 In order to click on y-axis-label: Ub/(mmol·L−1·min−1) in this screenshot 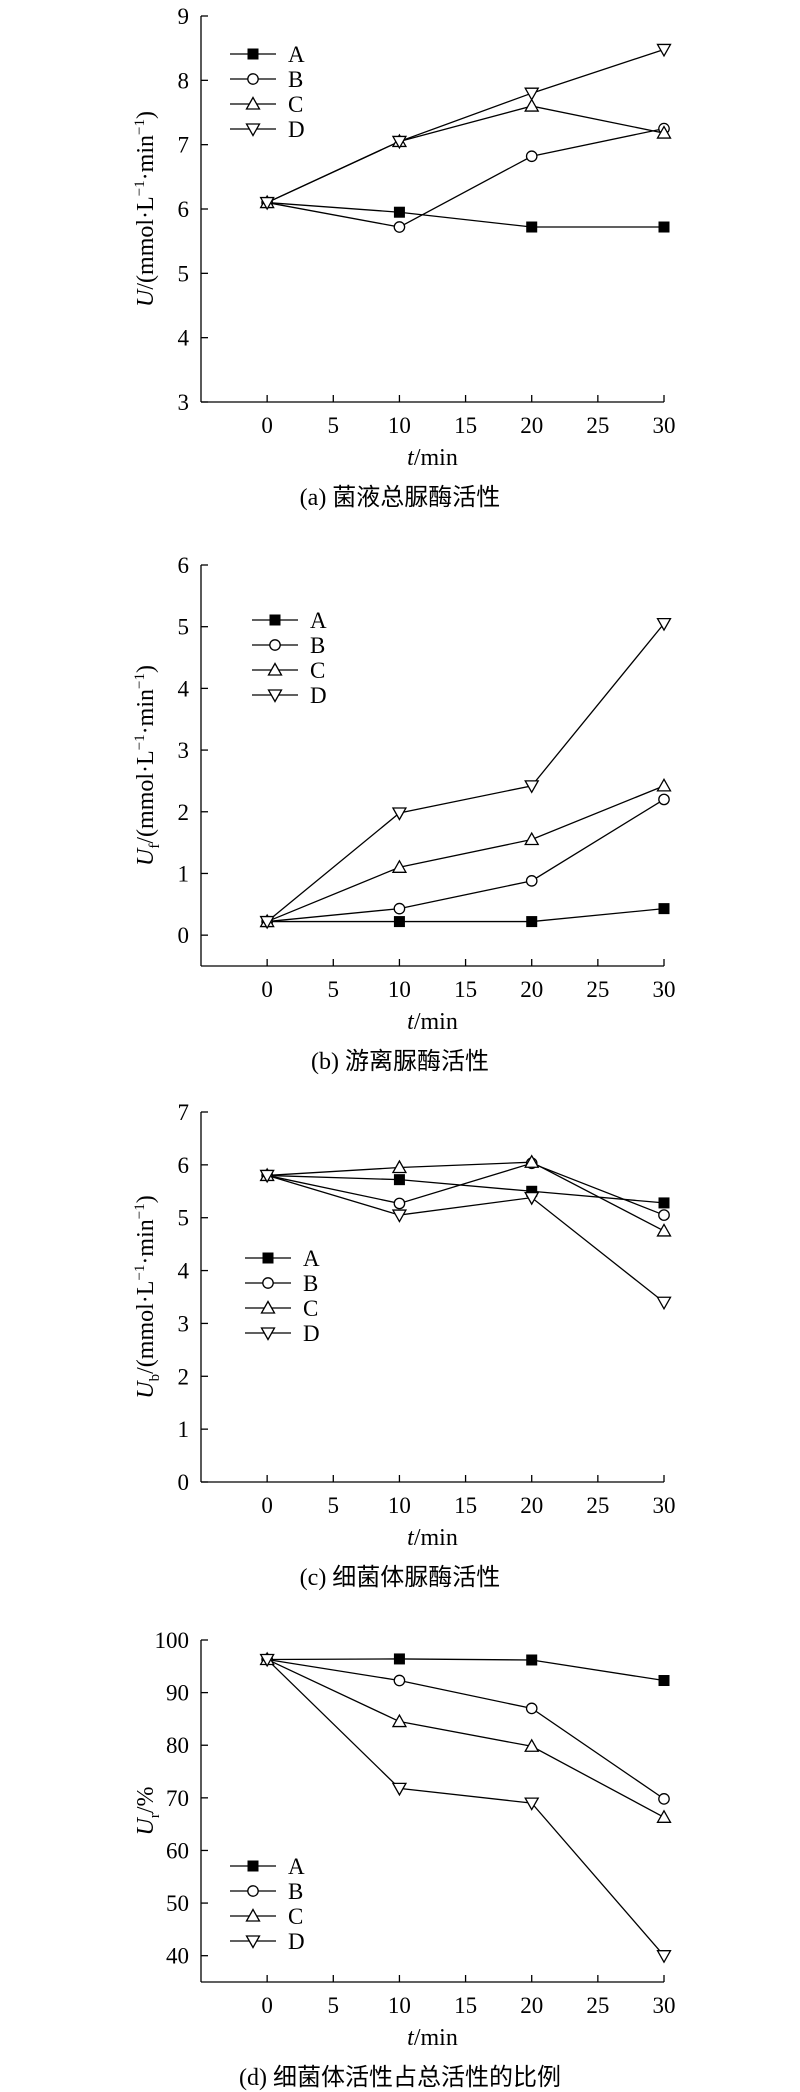, I will do `click(147, 1296)`.